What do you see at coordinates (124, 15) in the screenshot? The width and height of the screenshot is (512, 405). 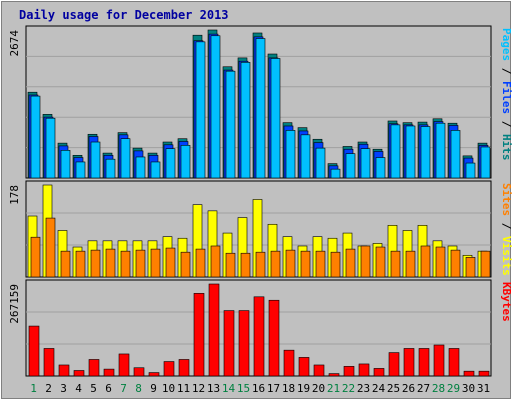 I see `chart-title: Daily usage for December 2013` at bounding box center [124, 15].